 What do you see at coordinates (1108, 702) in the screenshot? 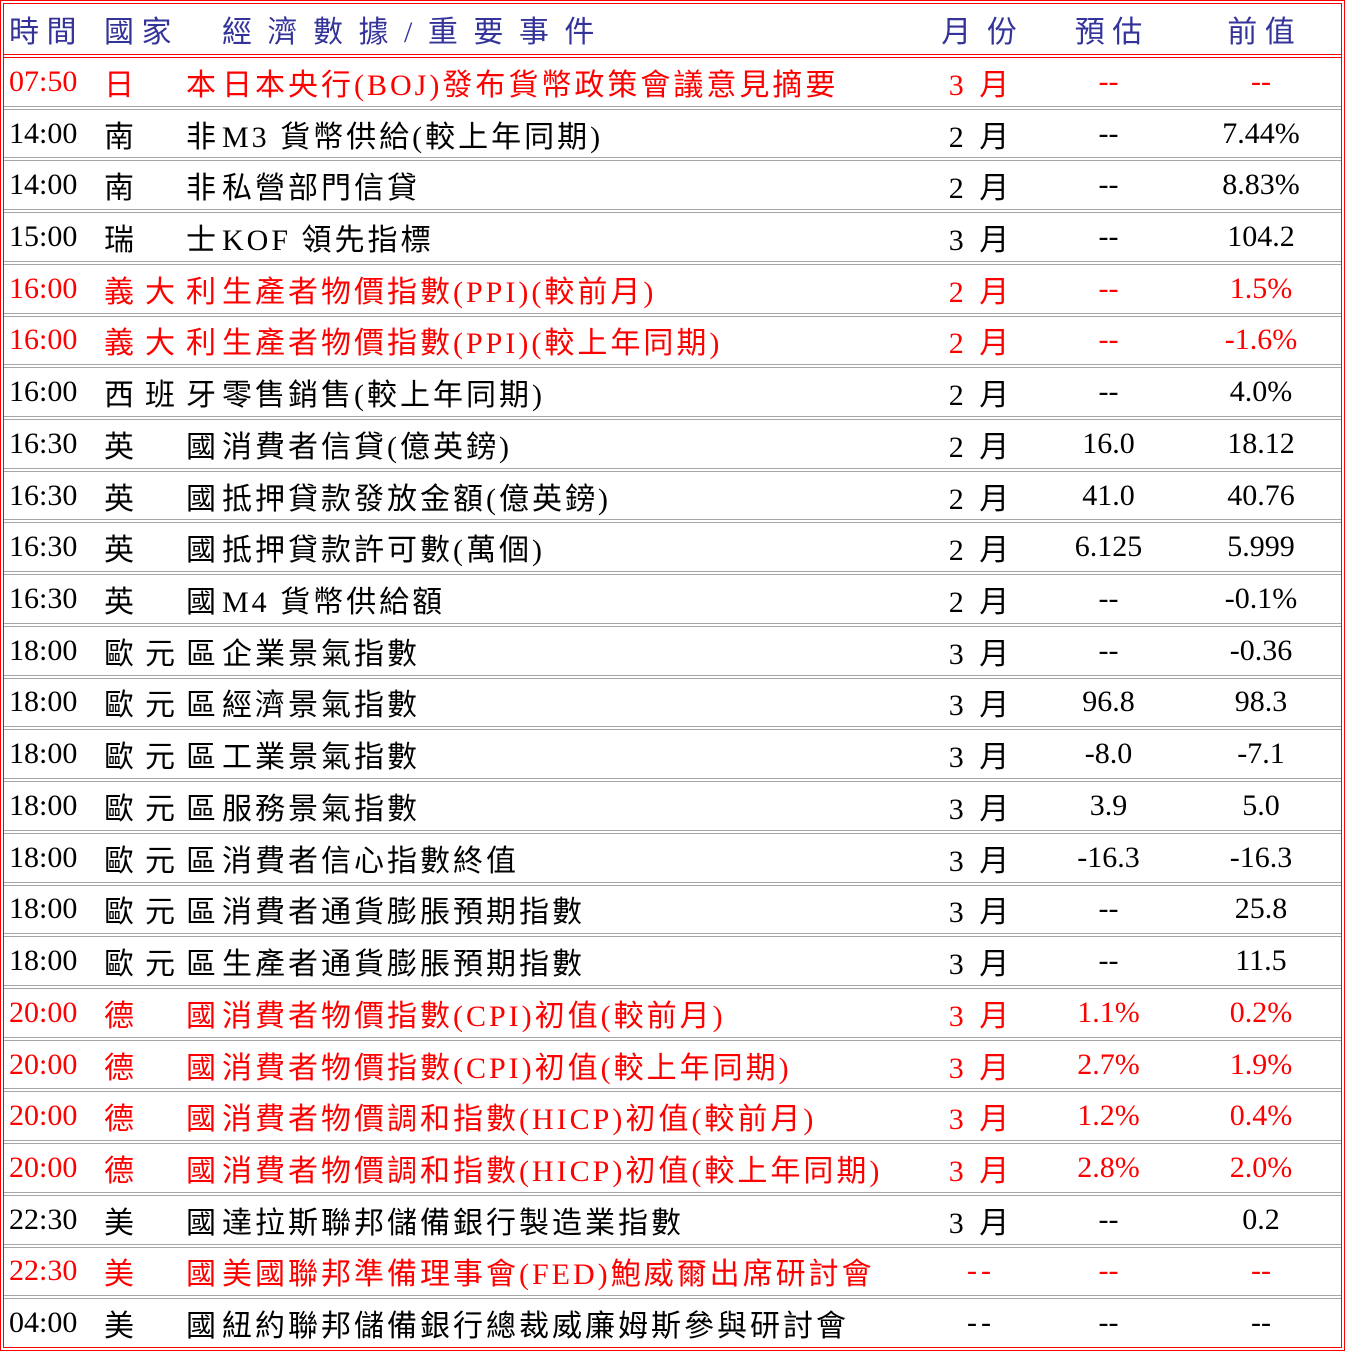
I see `forecast-cell: 96.8` at bounding box center [1108, 702].